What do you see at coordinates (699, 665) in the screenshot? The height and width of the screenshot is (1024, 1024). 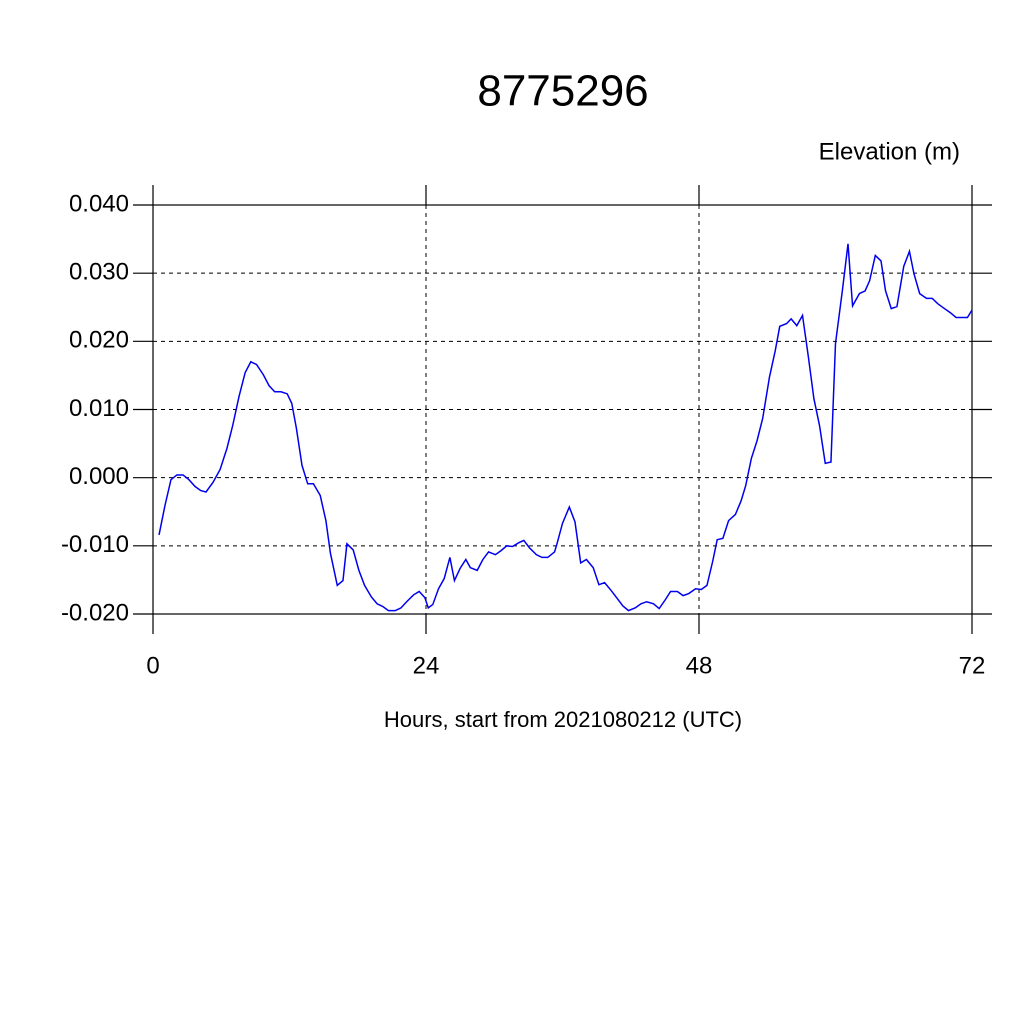 I see `x-tick-label: 48` at bounding box center [699, 665].